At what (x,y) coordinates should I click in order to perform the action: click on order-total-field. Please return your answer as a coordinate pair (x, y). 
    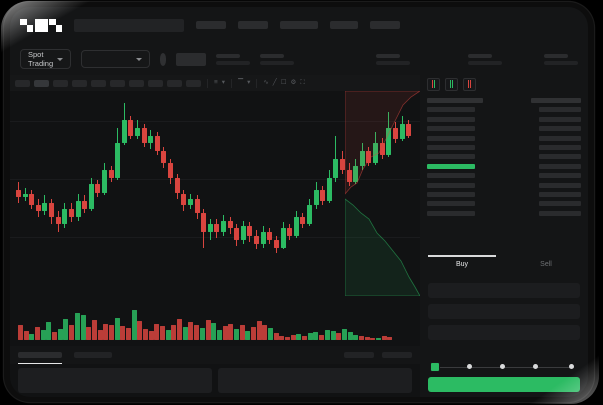
    Looking at the image, I should click on (504, 332).